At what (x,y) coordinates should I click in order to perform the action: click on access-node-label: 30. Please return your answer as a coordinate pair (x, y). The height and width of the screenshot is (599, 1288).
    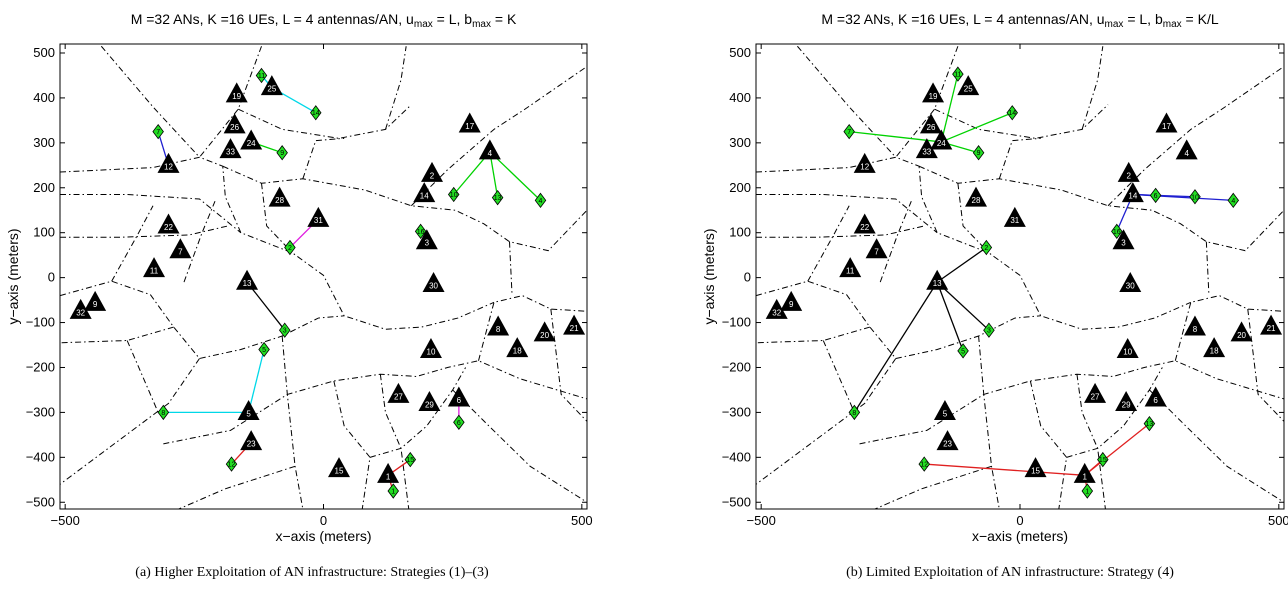
    Looking at the image, I should click on (1130, 285).